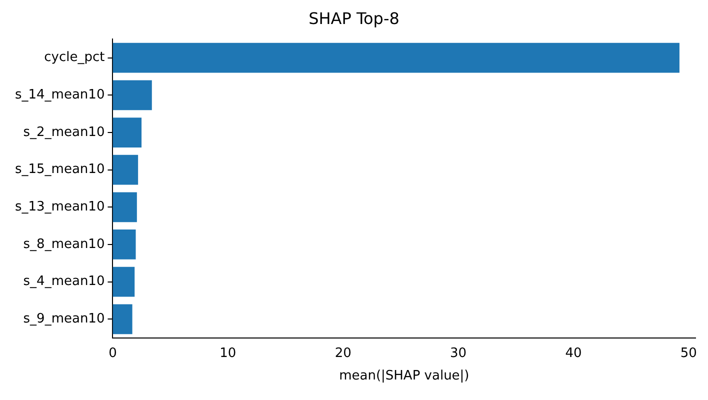  What do you see at coordinates (343, 353) in the screenshot?
I see `x-tick-label: 20` at bounding box center [343, 353].